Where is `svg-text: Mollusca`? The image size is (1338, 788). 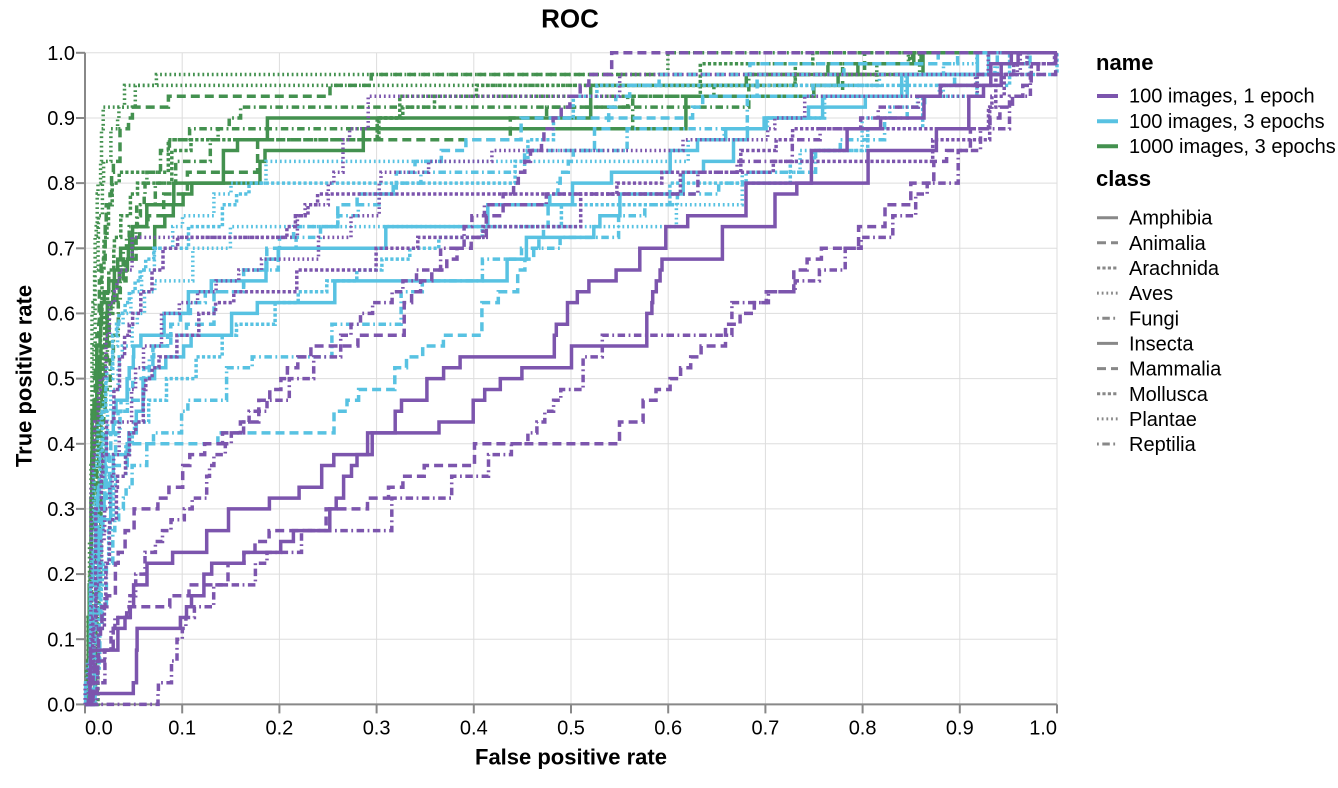 svg-text: Mollusca is located at coordinates (1169, 395).